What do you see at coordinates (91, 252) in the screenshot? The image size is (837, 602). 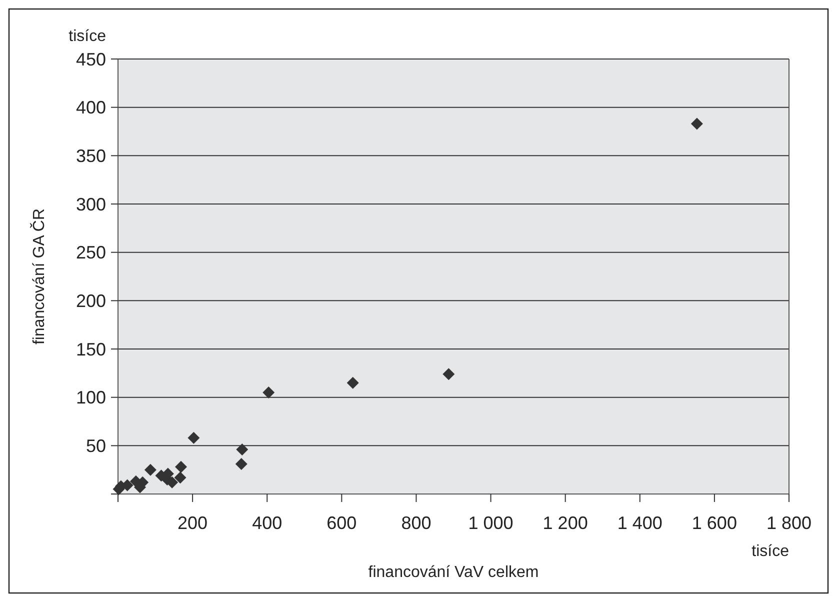 I see `y-tick-label: 250` at bounding box center [91, 252].